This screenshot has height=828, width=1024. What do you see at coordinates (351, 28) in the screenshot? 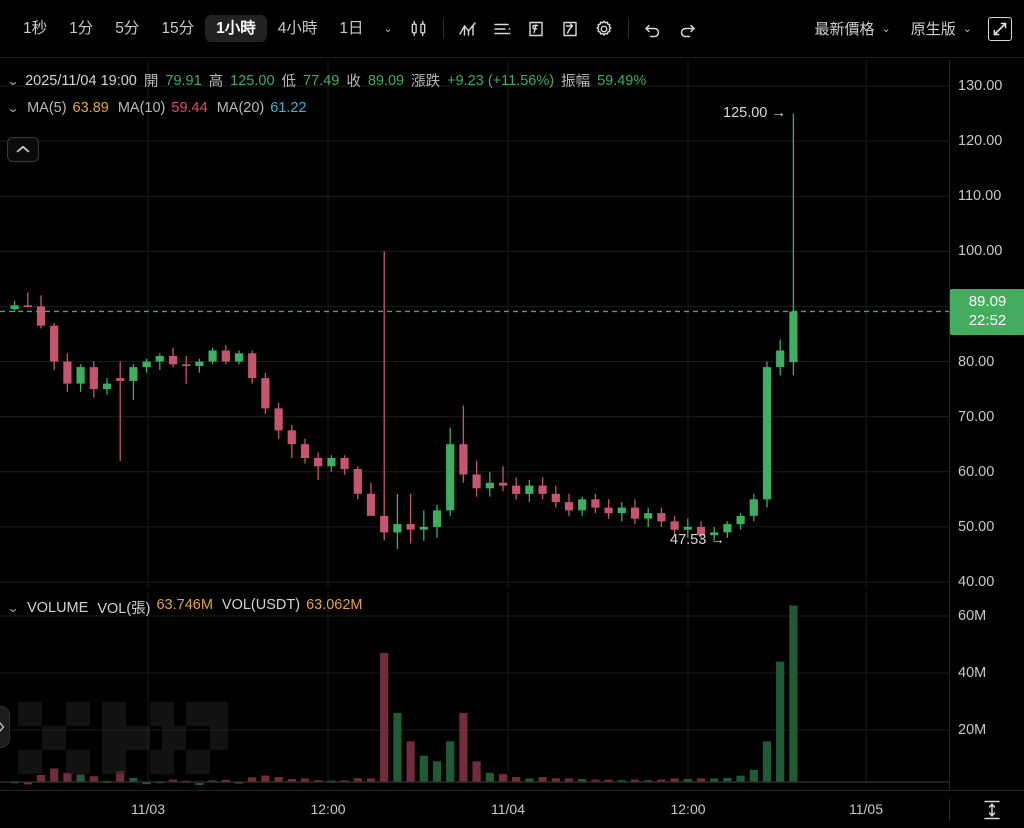
I see `timeframe-1日: 1日` at bounding box center [351, 28].